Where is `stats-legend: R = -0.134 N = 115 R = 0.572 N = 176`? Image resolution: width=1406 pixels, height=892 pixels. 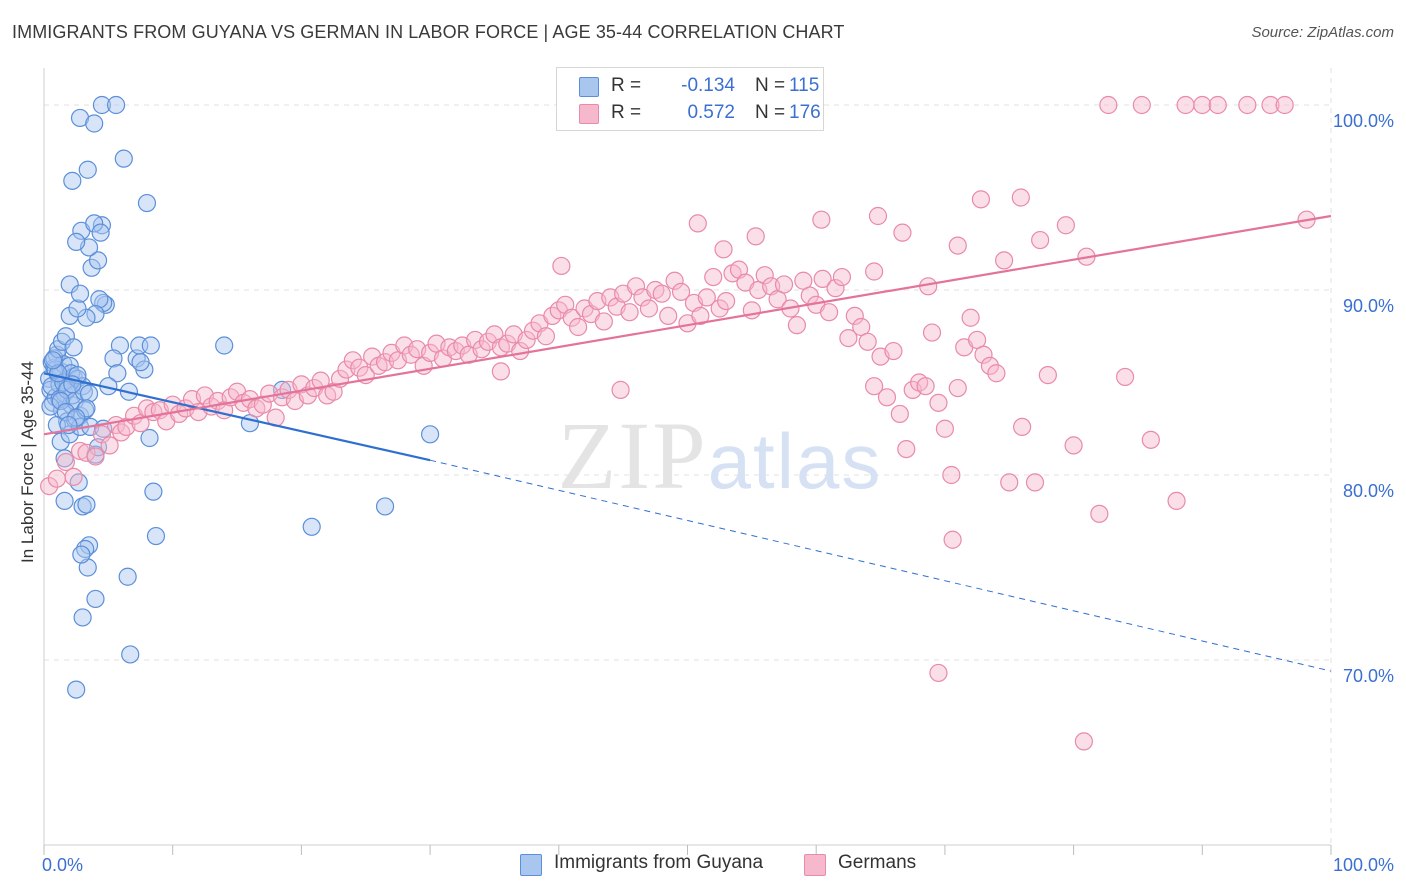 stats-legend: R = -0.134 N = 115 R = 0.572 N = 176 is located at coordinates (690, 99).